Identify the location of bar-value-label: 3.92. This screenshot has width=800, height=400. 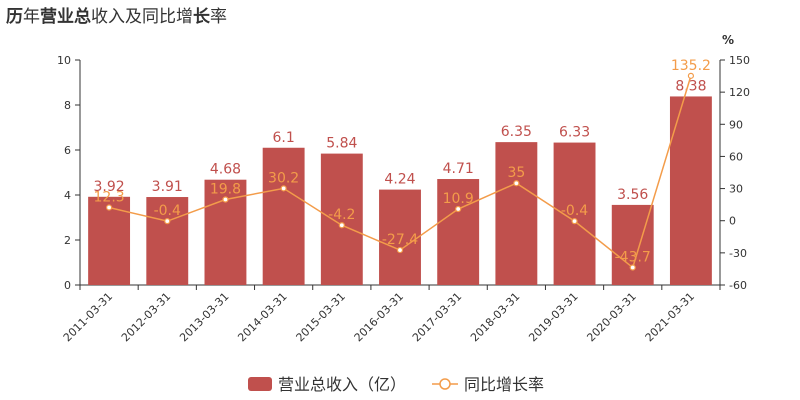
(109, 187).